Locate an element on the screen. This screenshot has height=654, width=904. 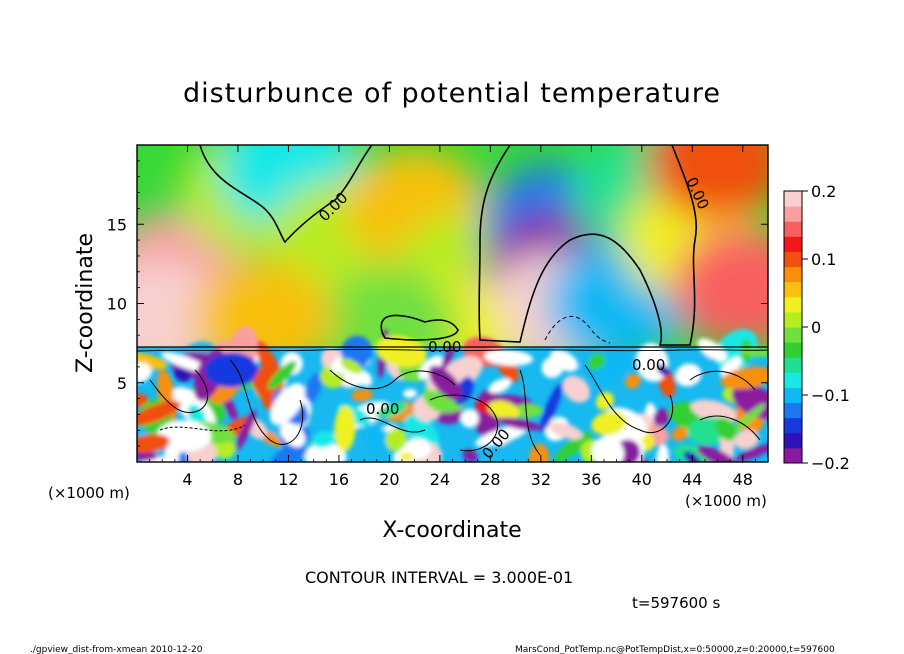
colorbar-tick-label-2: 0 is located at coordinates (816, 327).